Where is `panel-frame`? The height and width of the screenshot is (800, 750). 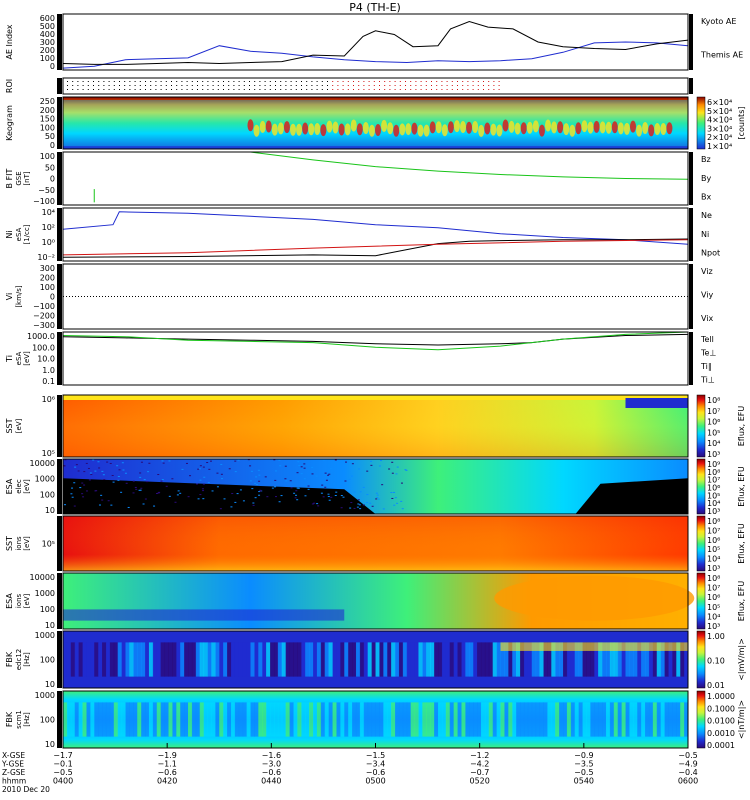 panel-frame is located at coordinates (375, 234).